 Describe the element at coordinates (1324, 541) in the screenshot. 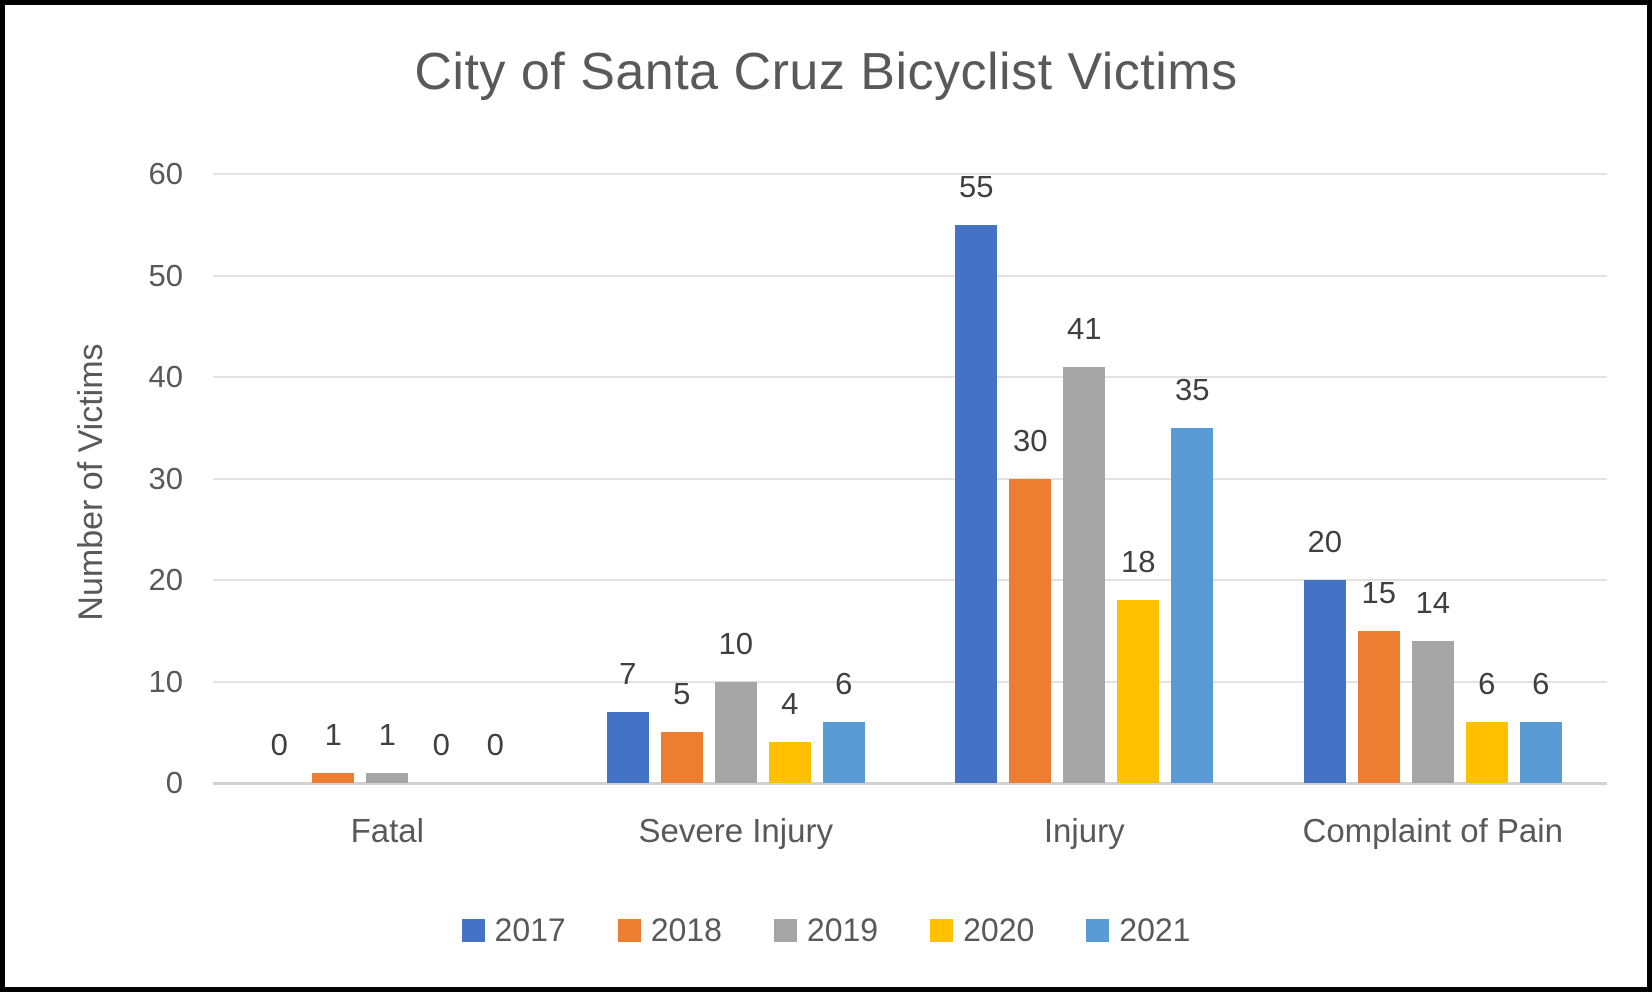

I see `bar-value-label: 20` at that location.